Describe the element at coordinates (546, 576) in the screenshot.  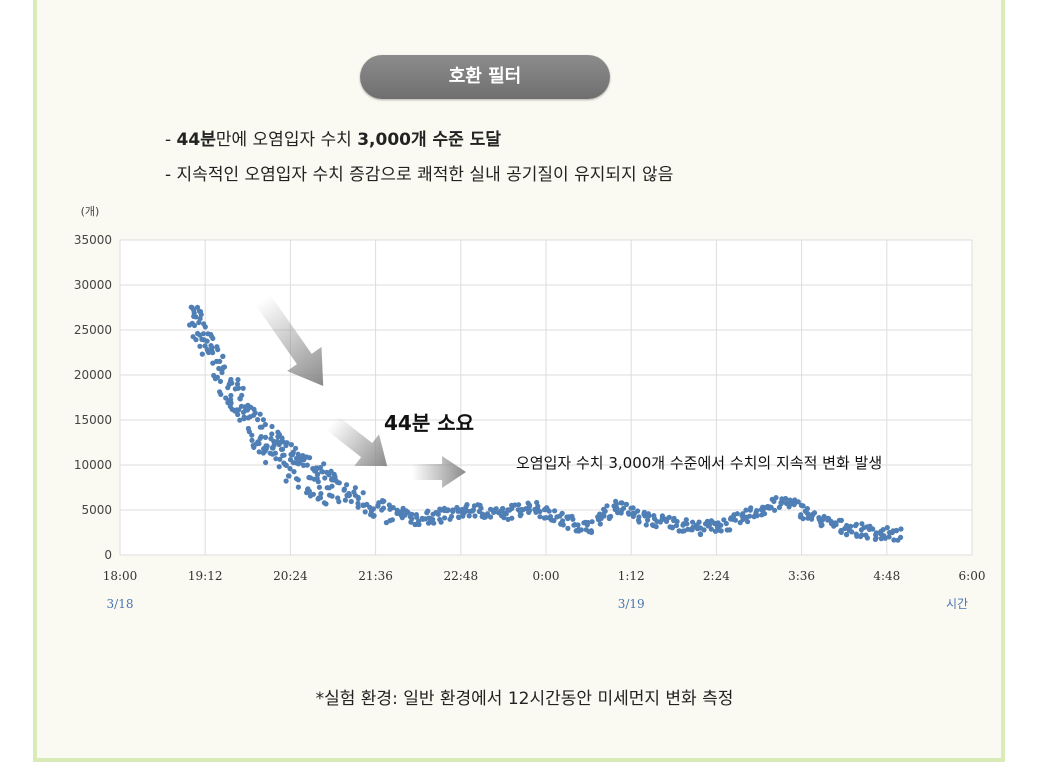
I see `x-tick-label: 0:00` at that location.